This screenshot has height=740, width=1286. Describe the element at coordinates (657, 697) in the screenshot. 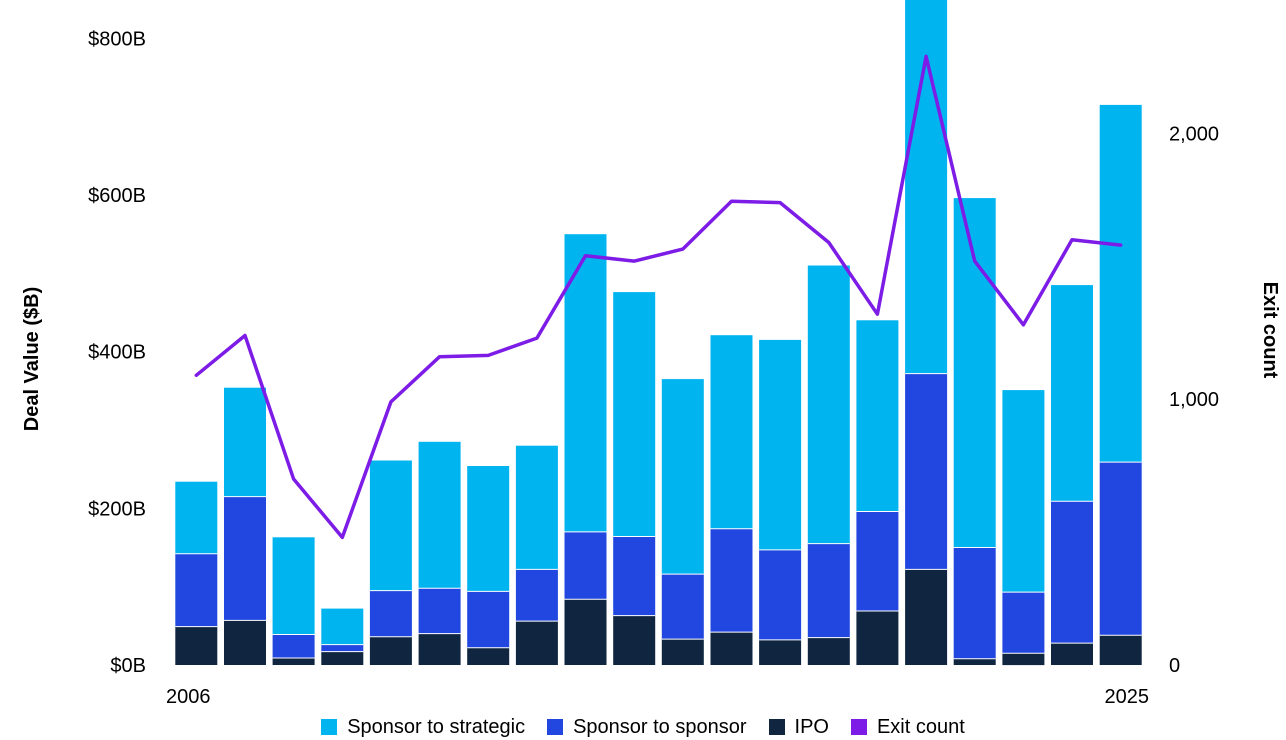

I see `x-axis: 2006 2025` at that location.